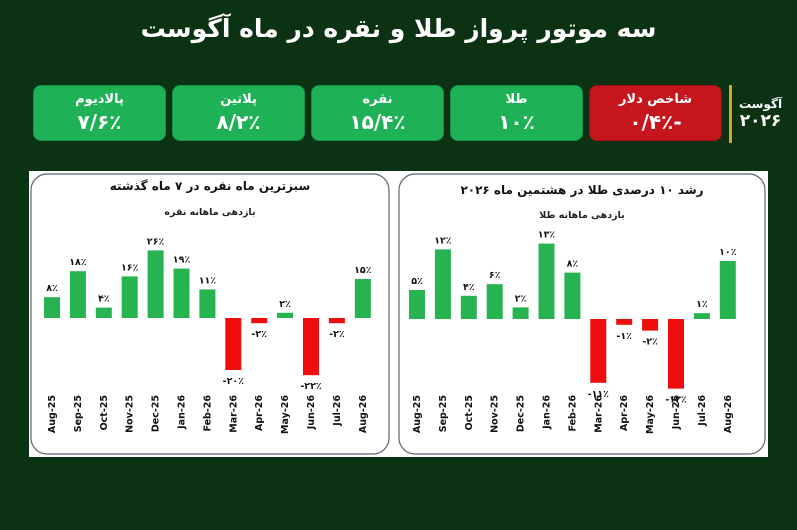 The width and height of the screenshot is (797, 530). Describe the element at coordinates (238, 99) in the screenshot. I see `card-label: پلاتین` at that location.